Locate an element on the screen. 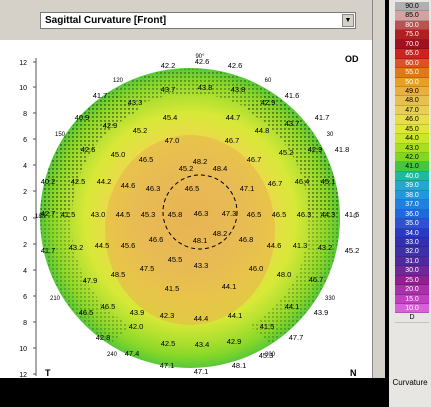 The height and width of the screenshot is (407, 431). scale-swatch: 90.0 is located at coordinates (412, 7).